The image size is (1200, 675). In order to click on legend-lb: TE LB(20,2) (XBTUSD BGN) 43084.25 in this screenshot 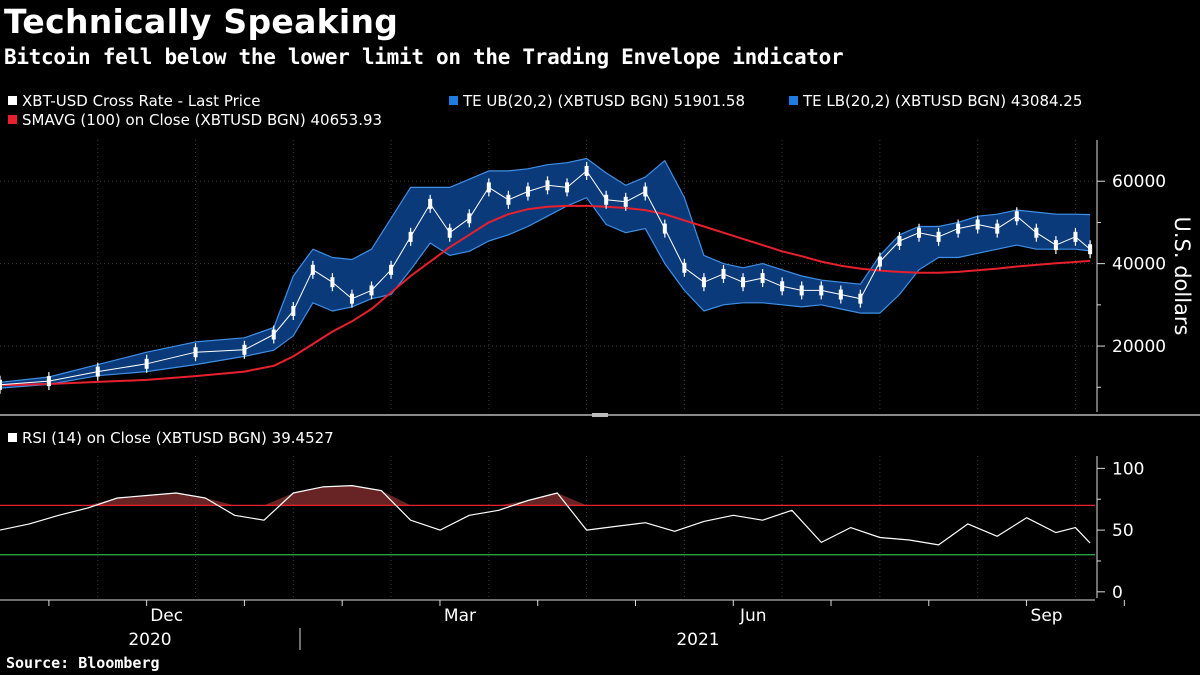, I will do `click(935, 101)`.